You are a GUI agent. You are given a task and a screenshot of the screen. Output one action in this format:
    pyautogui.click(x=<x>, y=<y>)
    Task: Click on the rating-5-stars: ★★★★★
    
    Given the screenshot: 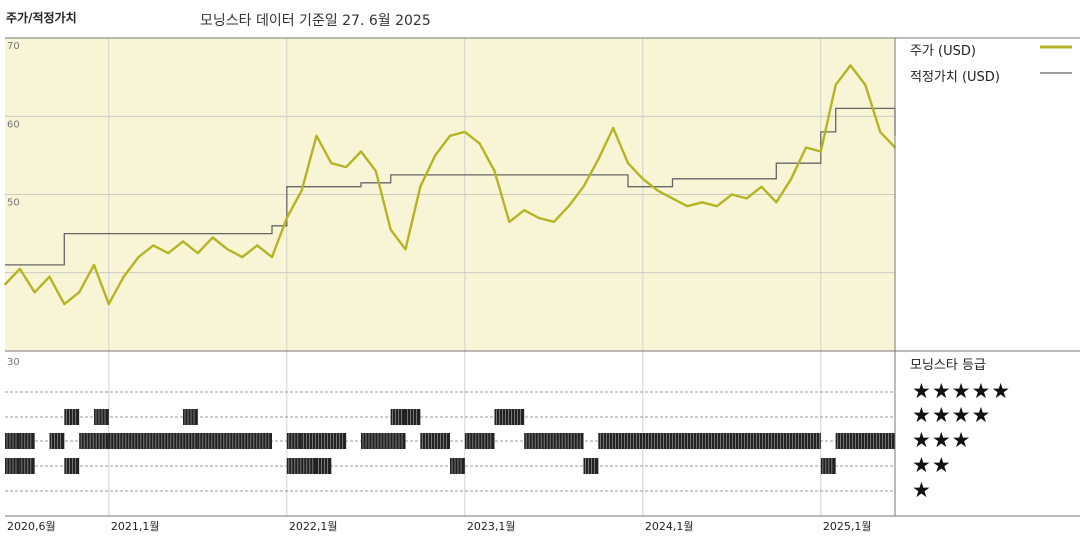 What is the action you would take?
    pyautogui.click(x=962, y=391)
    